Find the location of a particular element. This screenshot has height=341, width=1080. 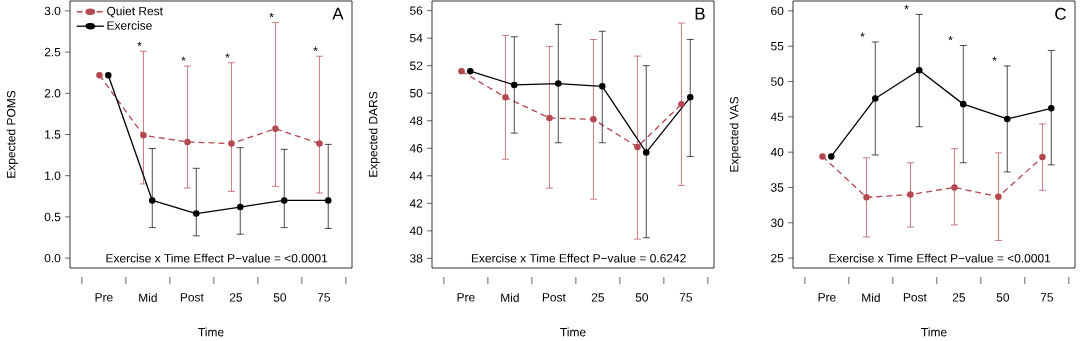

y-axis-title: Expected POMS is located at coordinates (12, 134).